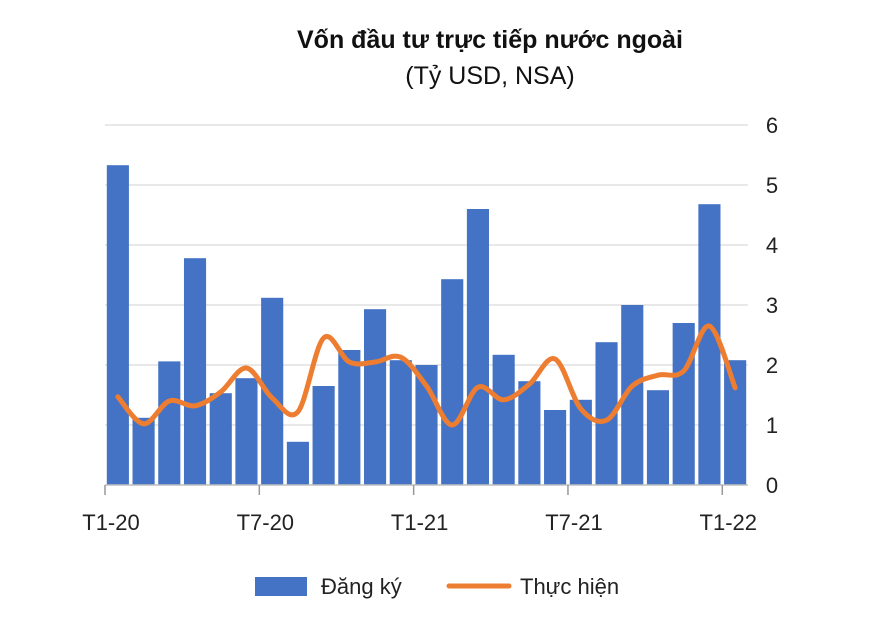 Image resolution: width=880 pixels, height=642 pixels. I want to click on x-tick-label: T1-21, so click(419, 522).